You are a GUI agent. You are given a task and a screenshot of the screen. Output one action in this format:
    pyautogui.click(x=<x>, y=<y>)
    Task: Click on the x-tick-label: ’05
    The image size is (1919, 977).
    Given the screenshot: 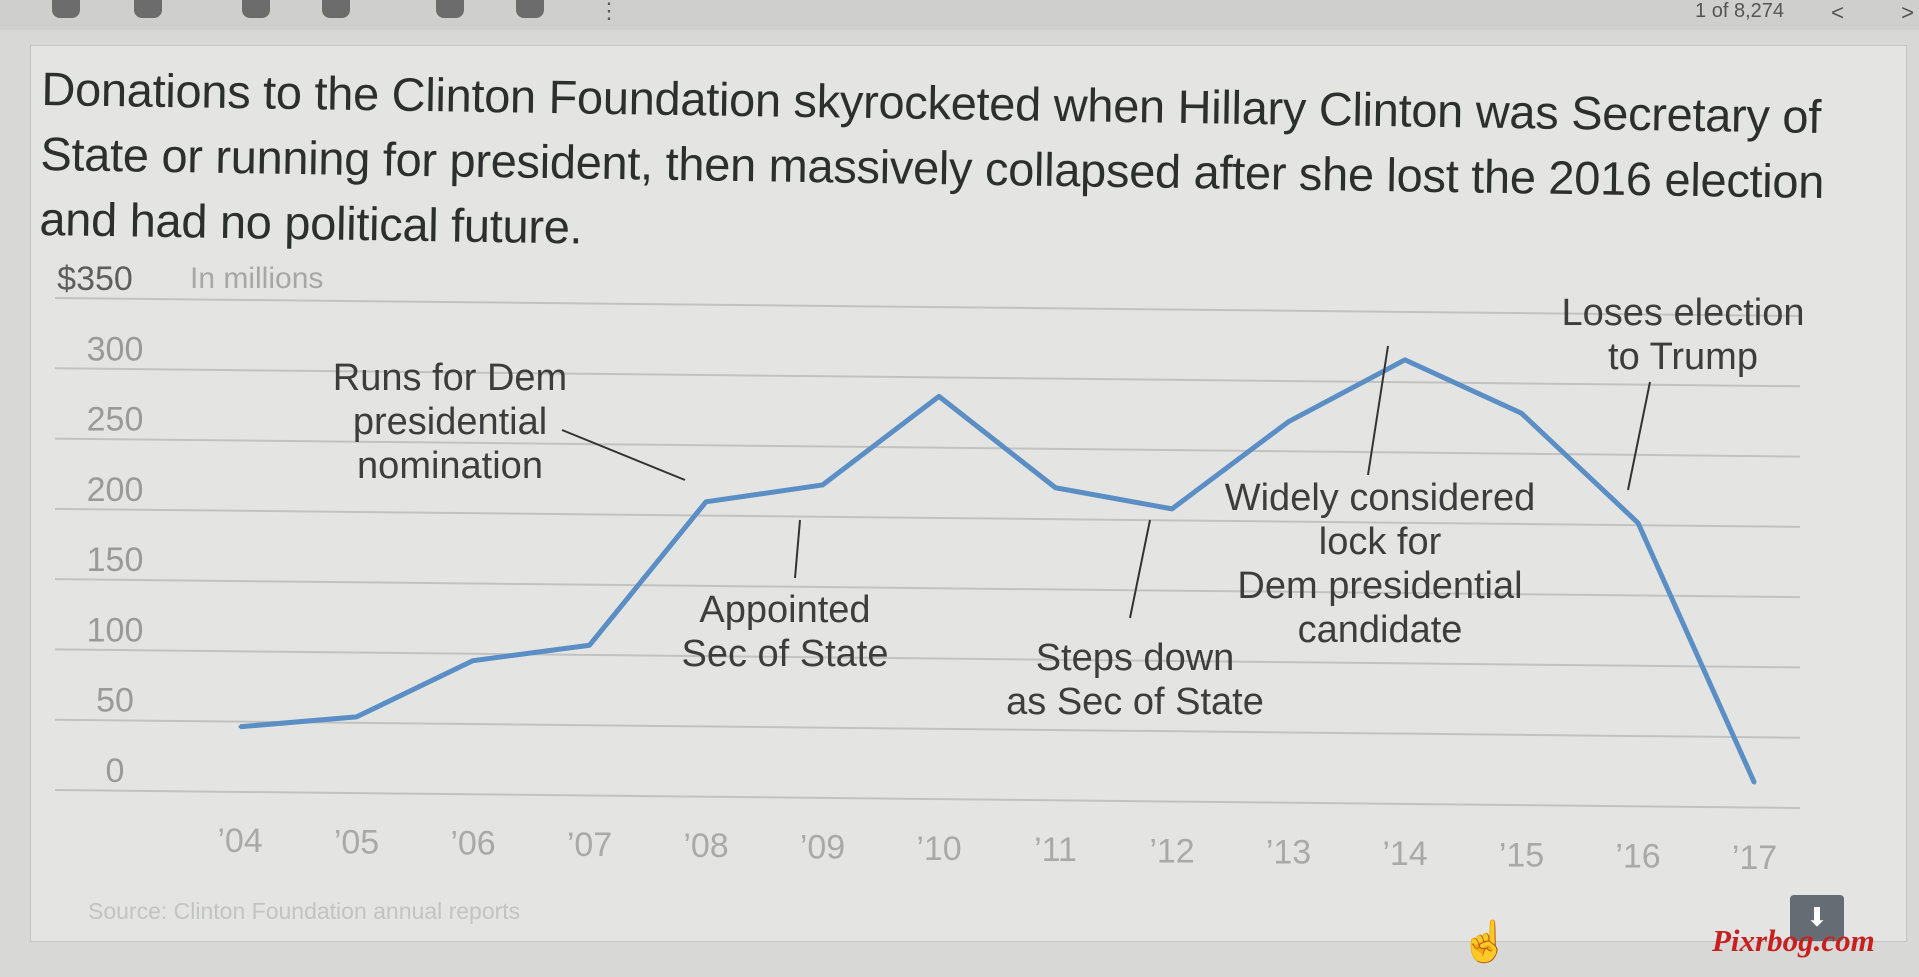 What is the action you would take?
    pyautogui.click(x=356, y=842)
    